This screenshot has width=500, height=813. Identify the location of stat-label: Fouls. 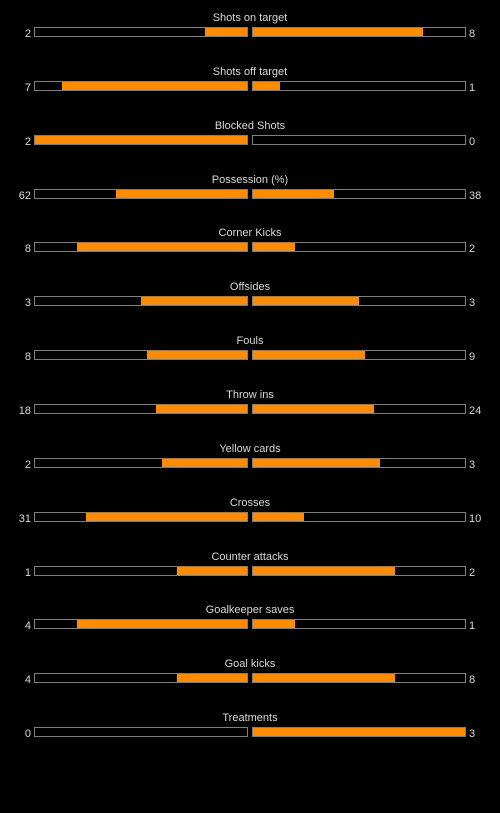
(250, 341).